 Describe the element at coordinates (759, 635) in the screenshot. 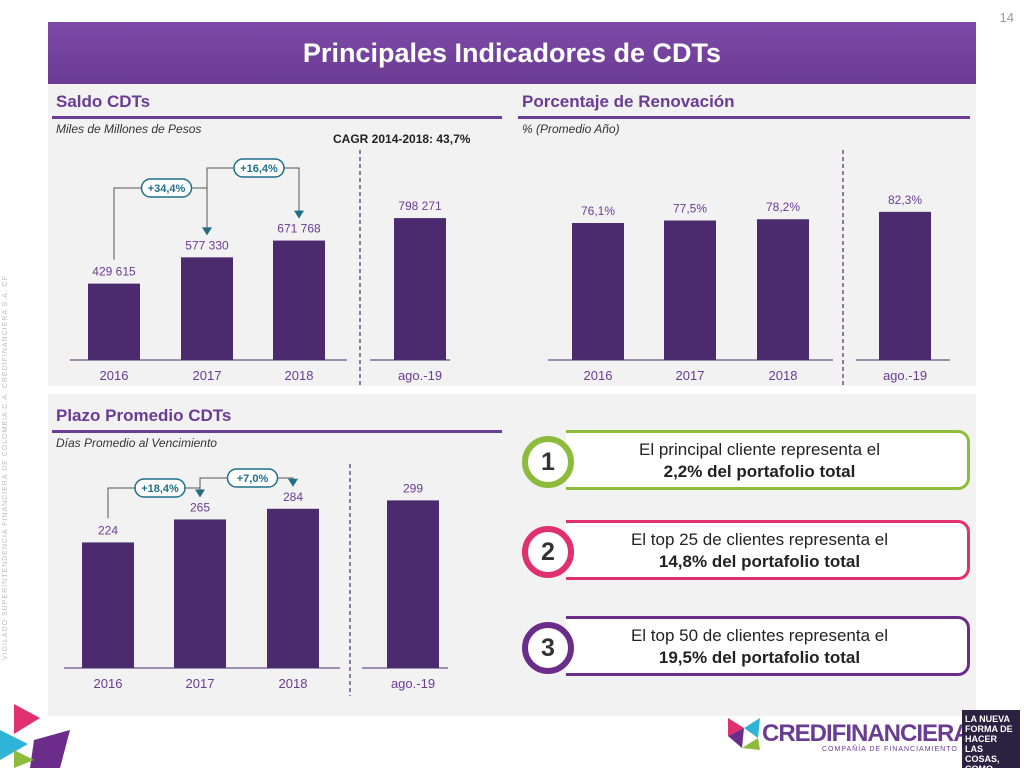

I see `card-line1: El top 50 de clientes representa el` at that location.